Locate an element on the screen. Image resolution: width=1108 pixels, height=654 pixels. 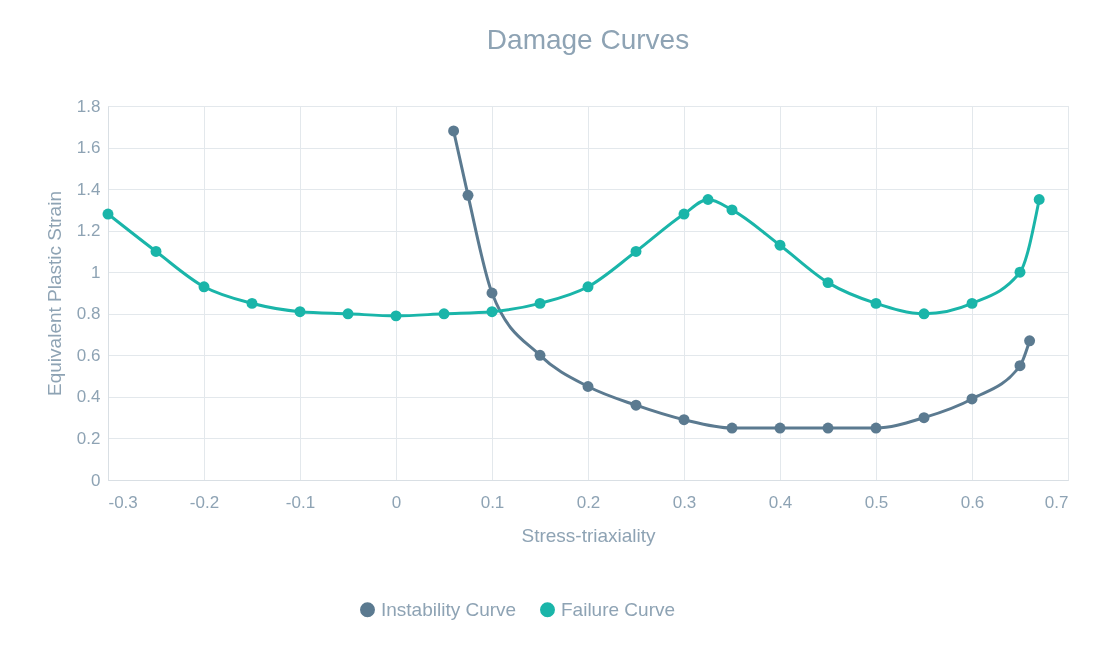
x-tick-label: 0.2 is located at coordinates (588, 502).